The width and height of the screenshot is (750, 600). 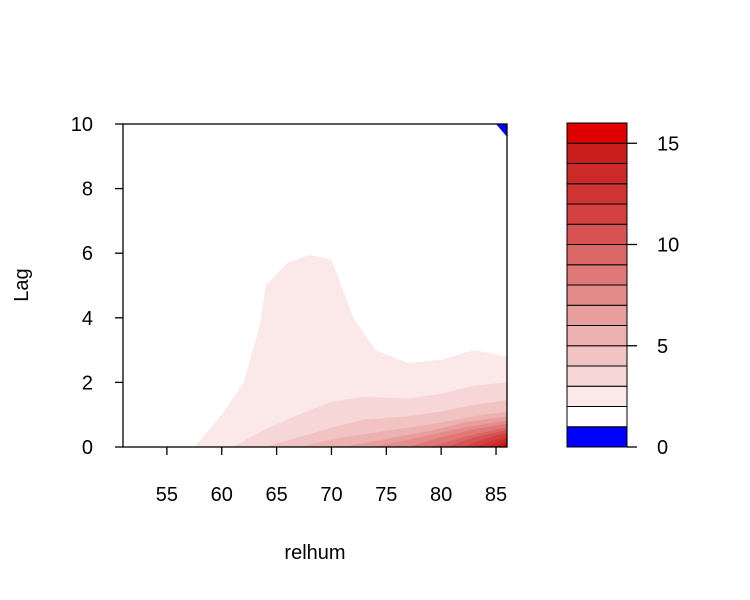 What do you see at coordinates (331, 495) in the screenshot?
I see `x-tick-label: 70` at bounding box center [331, 495].